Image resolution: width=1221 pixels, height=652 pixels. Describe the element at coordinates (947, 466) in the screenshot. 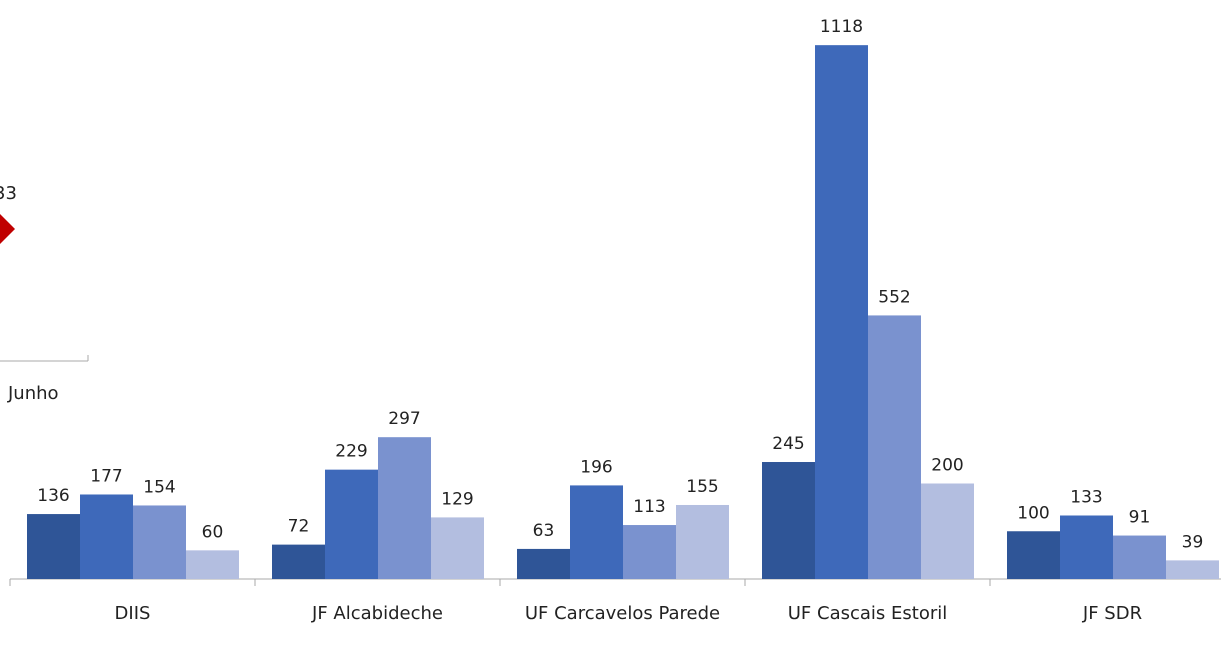

I see `data-label: 200` at that location.